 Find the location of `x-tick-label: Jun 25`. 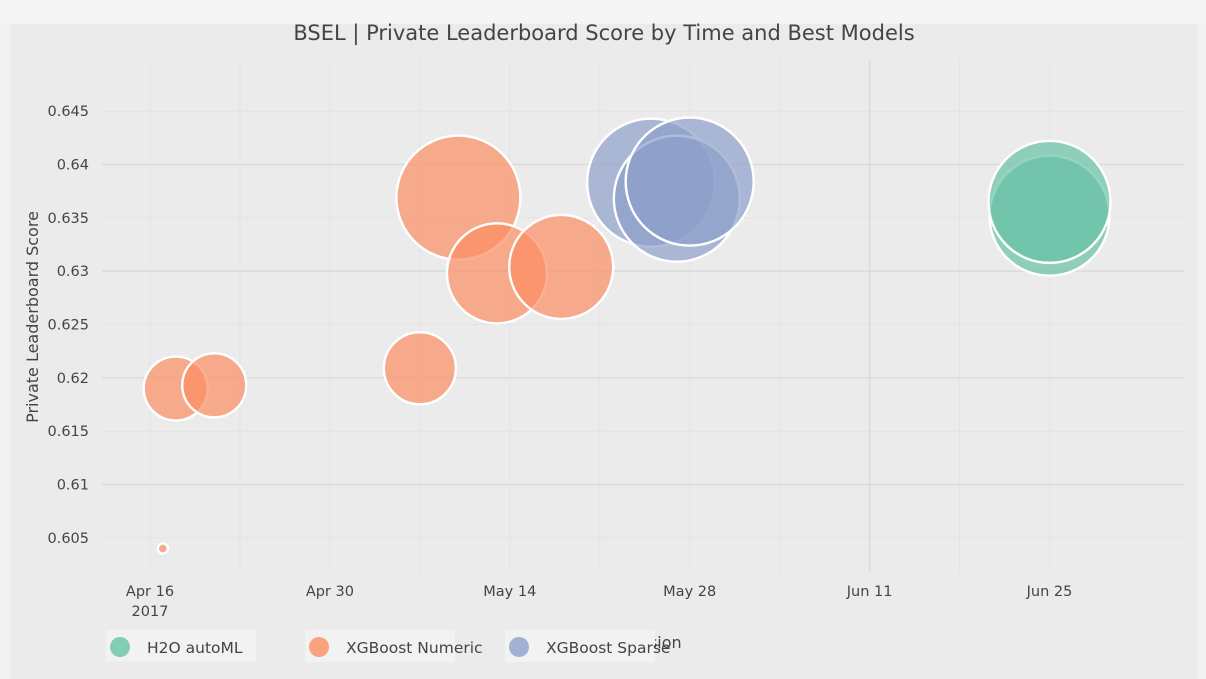

x-tick-label: Jun 25 is located at coordinates (1049, 592).